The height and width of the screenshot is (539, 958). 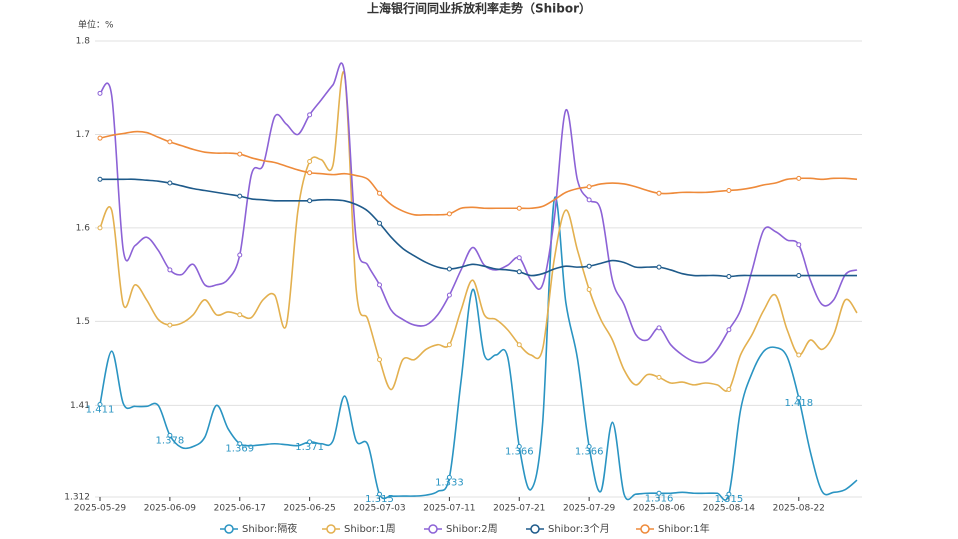 What do you see at coordinates (579, 529) in the screenshot?
I see `legend-label: Shibor:3个月` at bounding box center [579, 529].